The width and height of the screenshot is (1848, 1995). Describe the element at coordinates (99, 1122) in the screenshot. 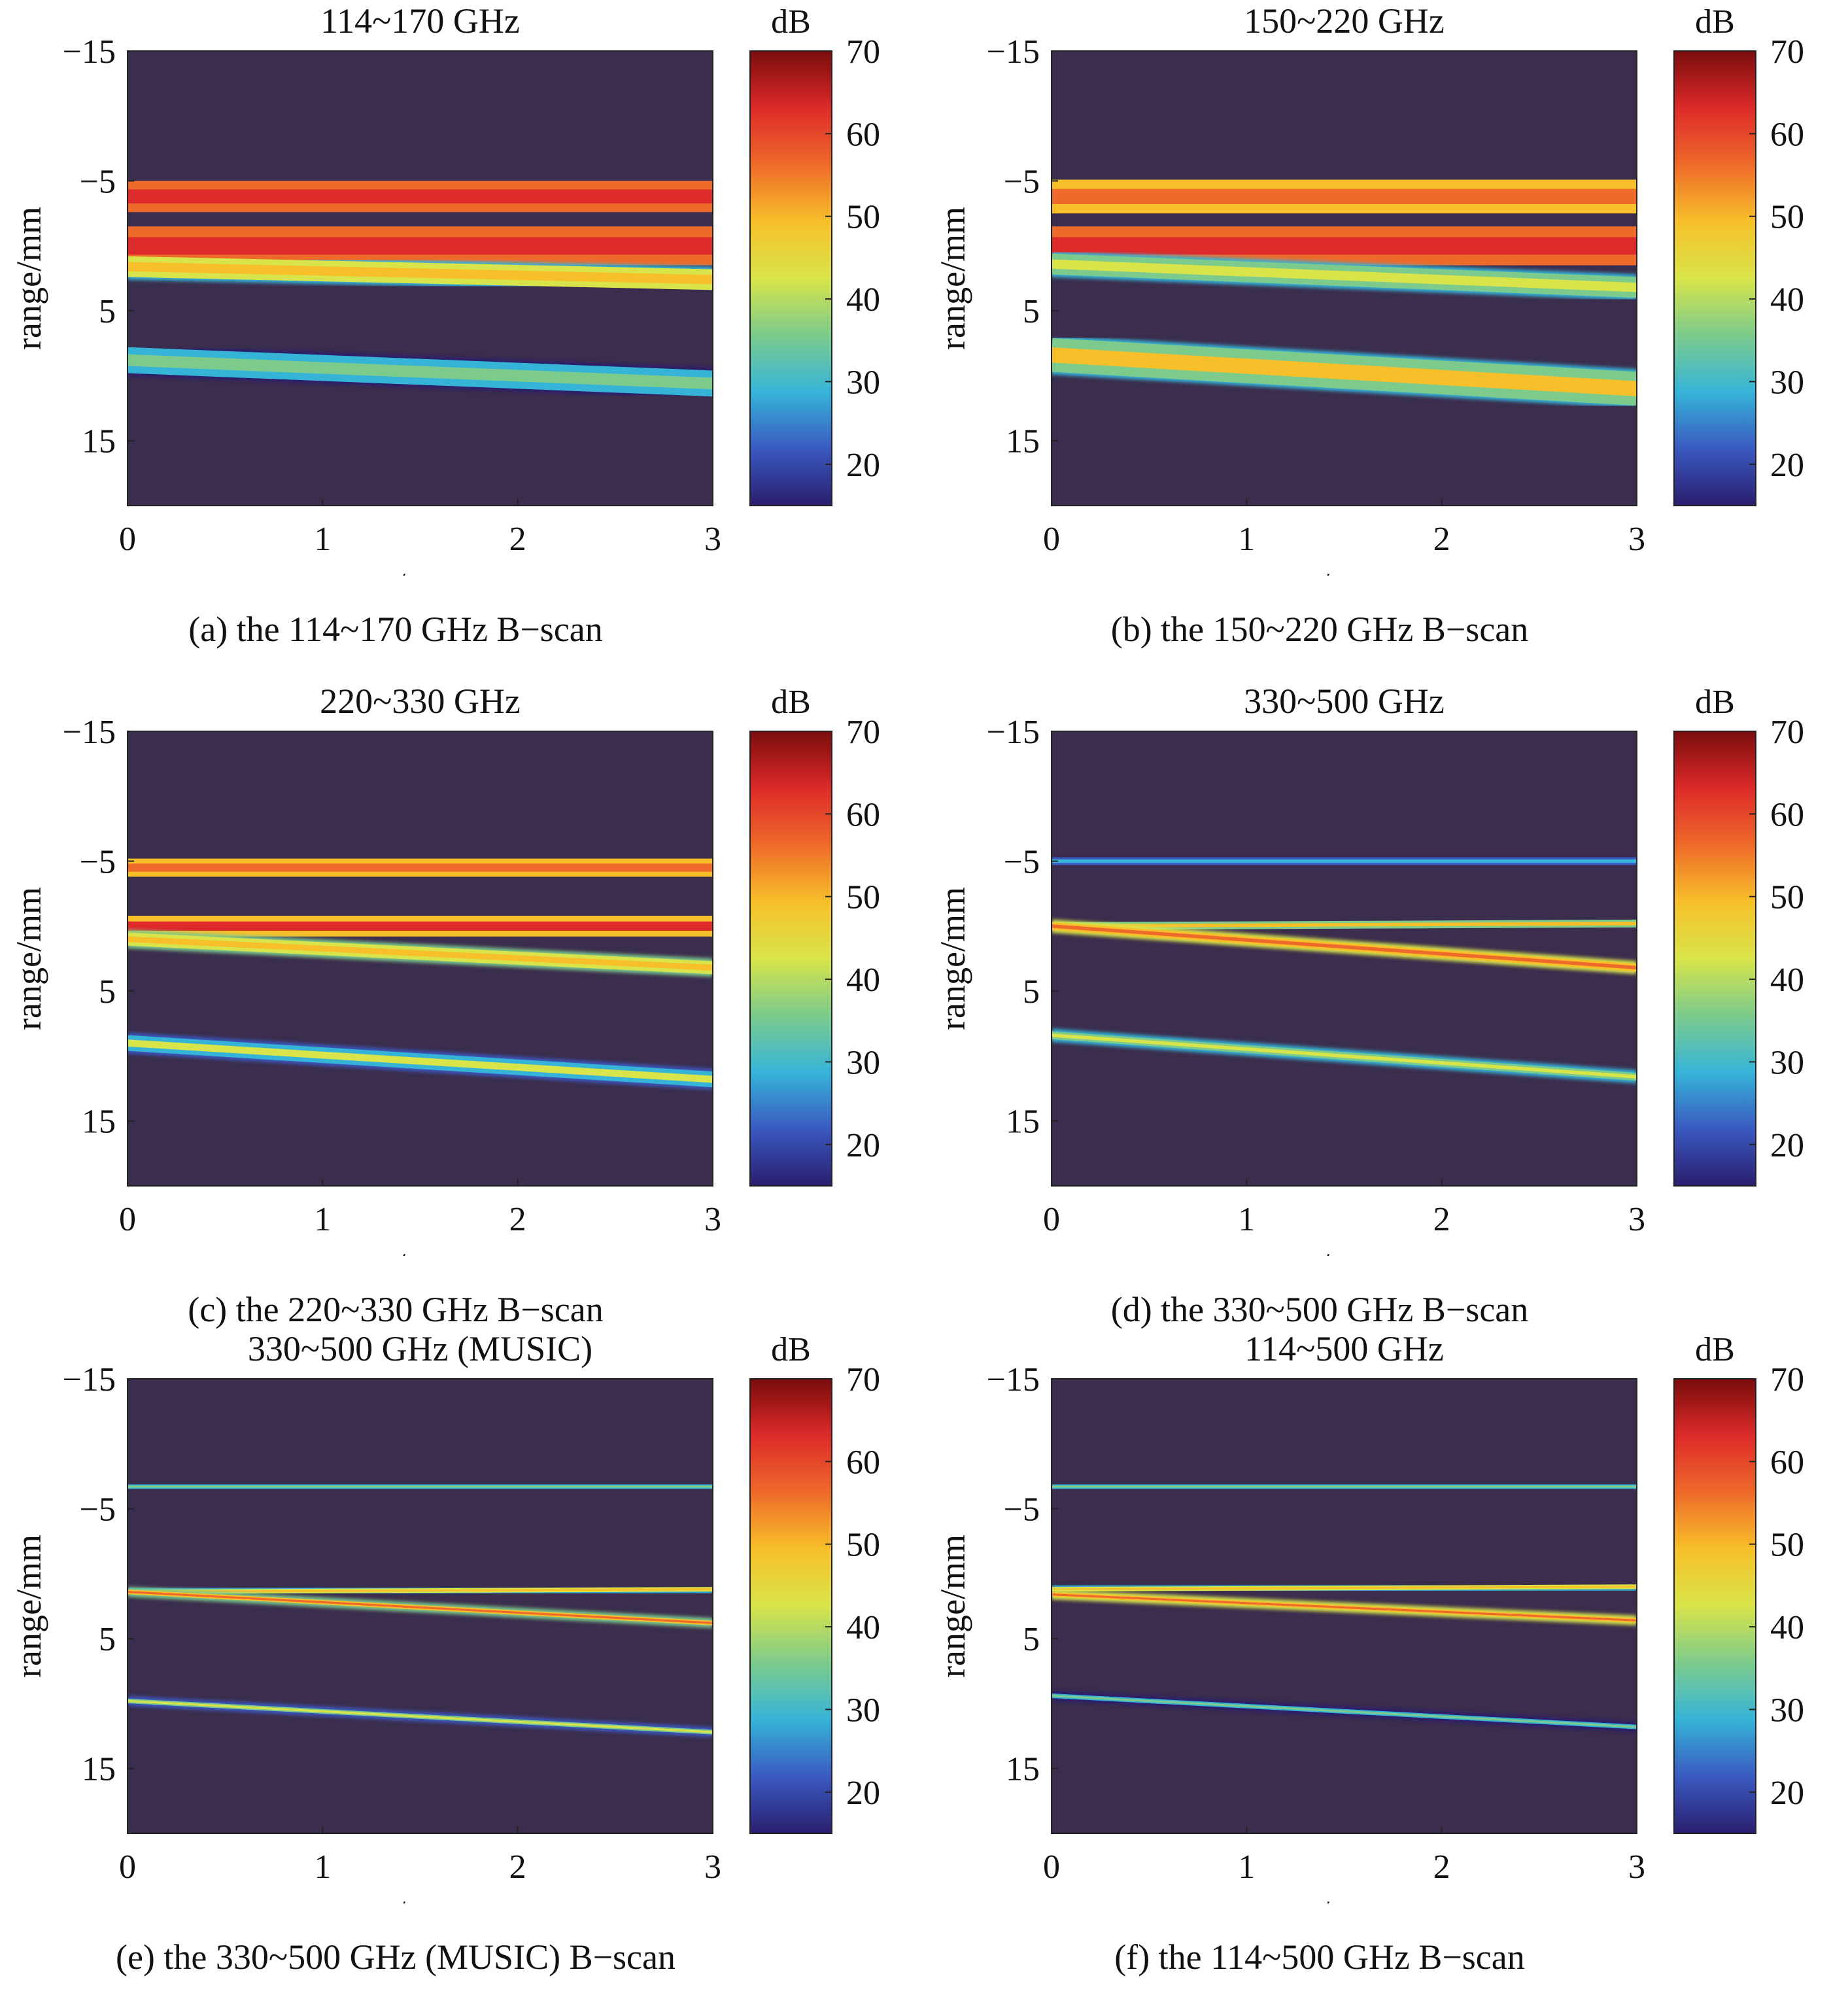

I see `y-tick-label: 15` at that location.